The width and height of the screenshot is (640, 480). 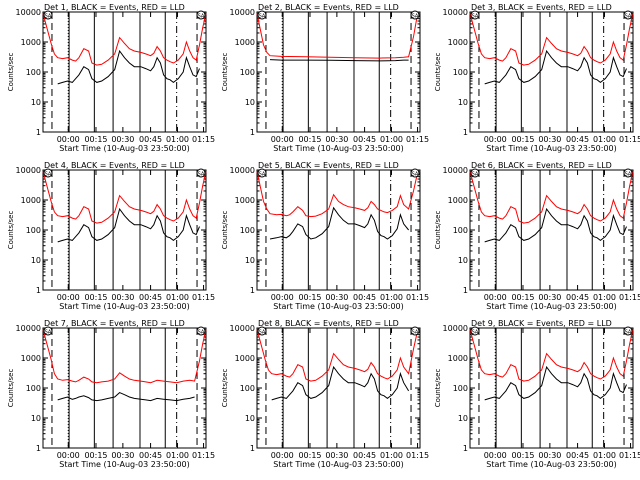 What do you see at coordinates (555, 67) in the screenshot?
I see `events-series-line` at bounding box center [555, 67].